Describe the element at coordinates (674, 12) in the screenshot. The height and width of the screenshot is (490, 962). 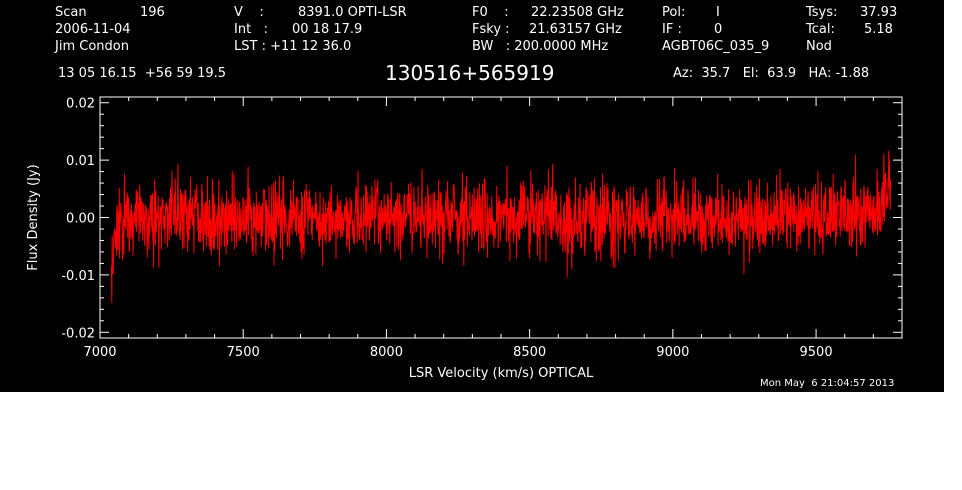
I see `polarization-label: Pol:` at that location.